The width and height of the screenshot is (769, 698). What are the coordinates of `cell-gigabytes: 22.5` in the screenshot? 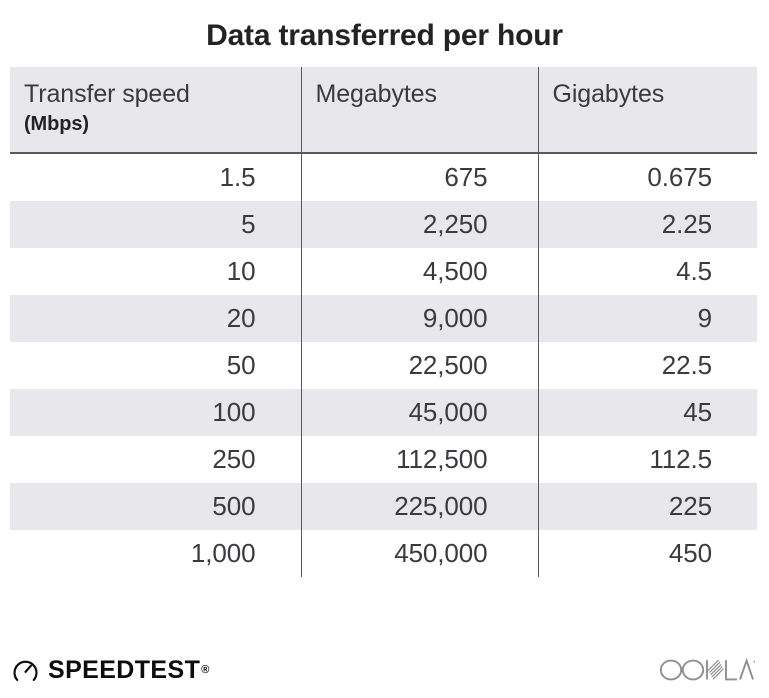 It's located at (647, 365).